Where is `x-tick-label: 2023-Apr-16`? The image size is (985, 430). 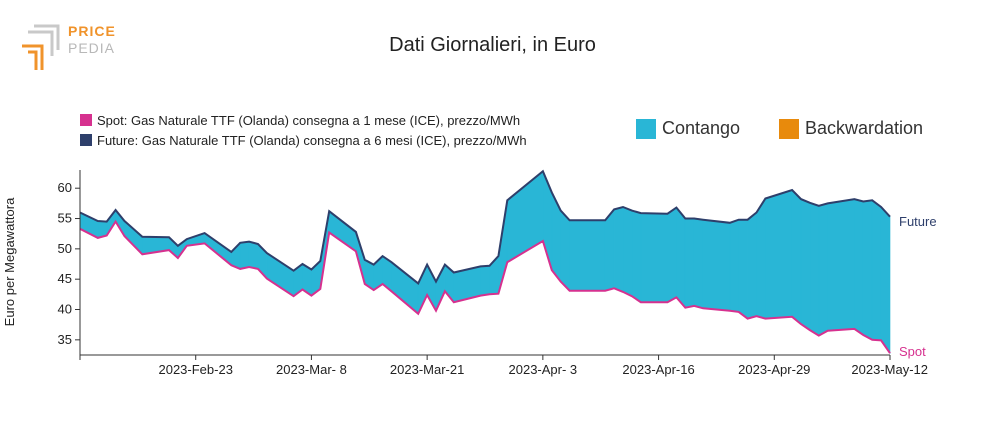
x-tick-label: 2023-Apr-16 is located at coordinates (658, 369).